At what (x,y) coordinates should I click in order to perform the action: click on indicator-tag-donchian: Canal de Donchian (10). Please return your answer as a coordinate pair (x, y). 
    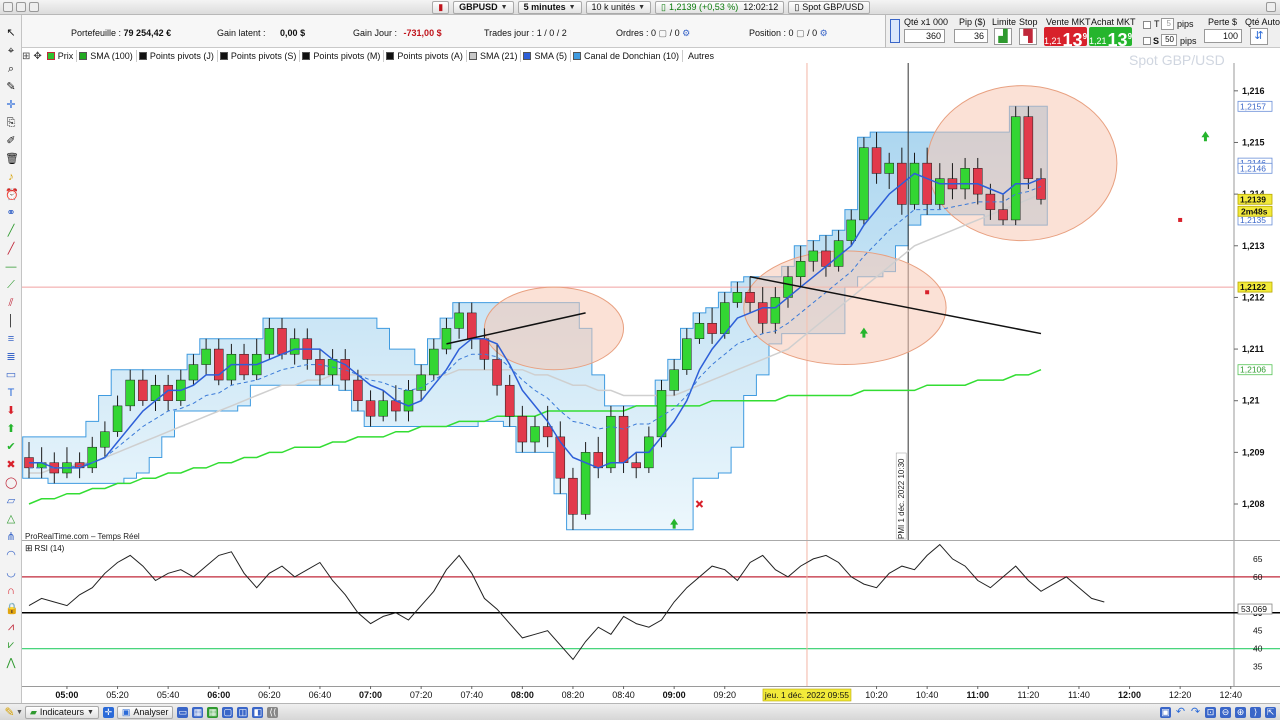
    Looking at the image, I should click on (627, 56).